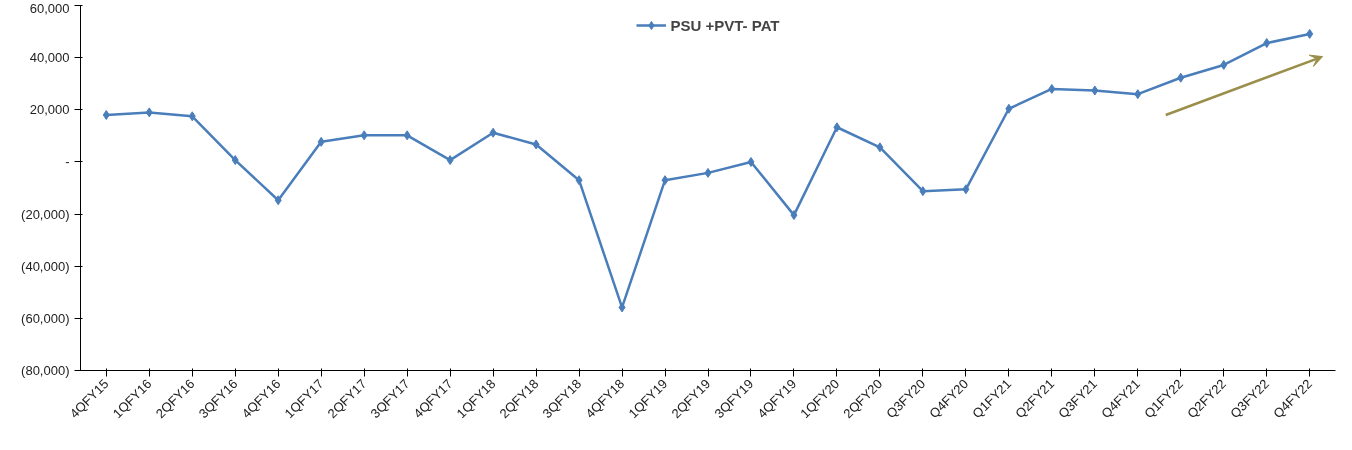 The image size is (1352, 450). I want to click on y-tick-label: (60,000), so click(45, 318).